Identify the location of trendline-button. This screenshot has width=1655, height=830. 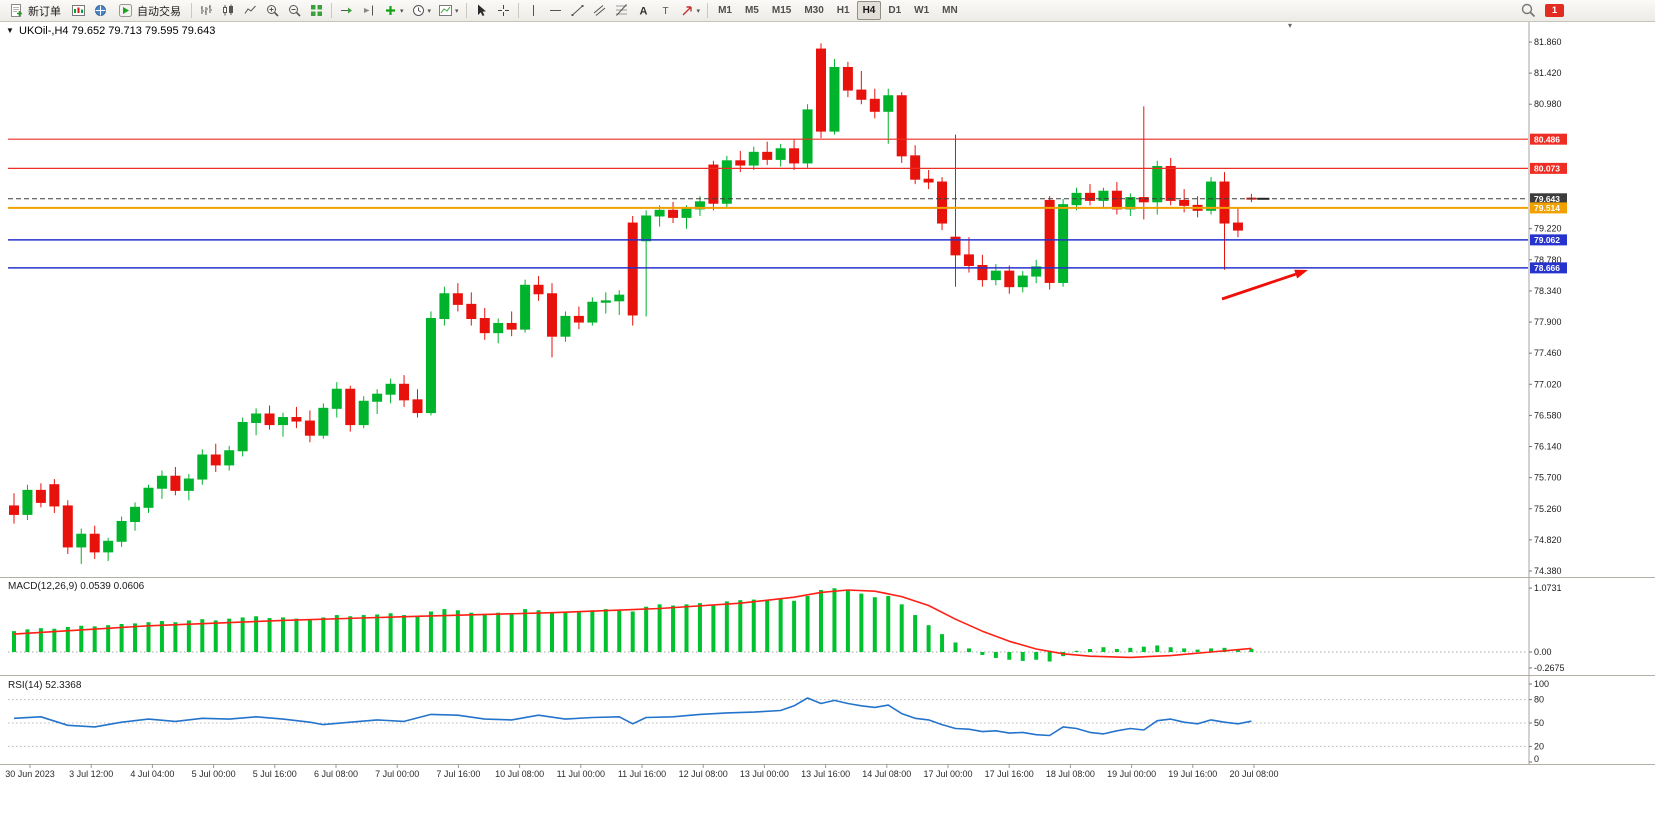
(577, 11).